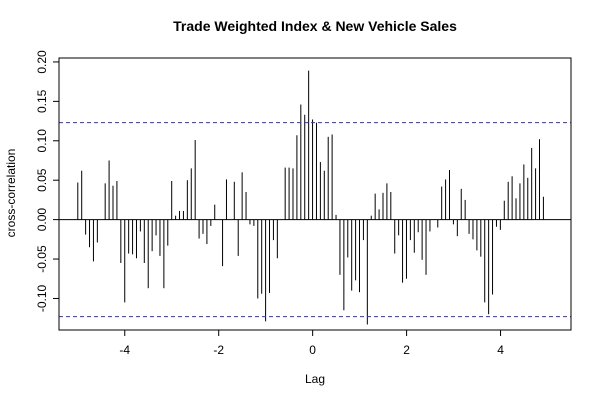 The width and height of the screenshot is (600, 400). What do you see at coordinates (42, 259) in the screenshot?
I see `y-tick-label: -0.05` at bounding box center [42, 259].